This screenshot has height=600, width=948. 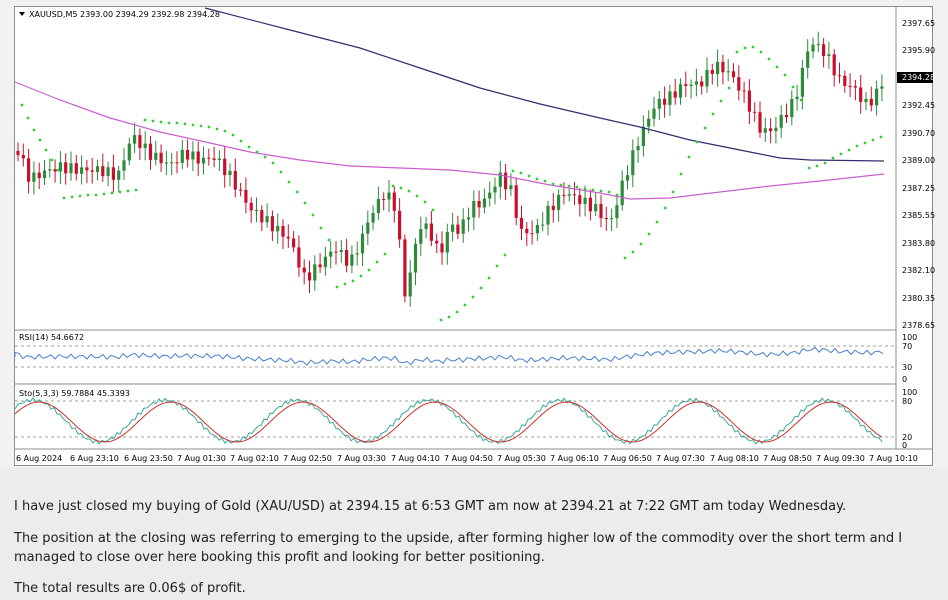 What do you see at coordinates (840, 458) in the screenshot?
I see `time-tick: 7 Aug 09:30` at bounding box center [840, 458].